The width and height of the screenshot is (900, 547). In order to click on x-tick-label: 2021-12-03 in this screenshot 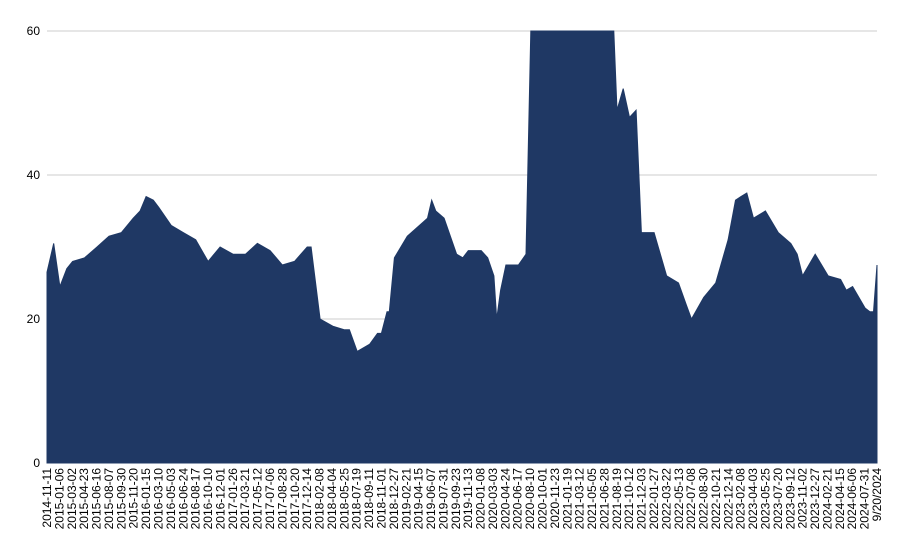, I will do `click(642, 499)`.